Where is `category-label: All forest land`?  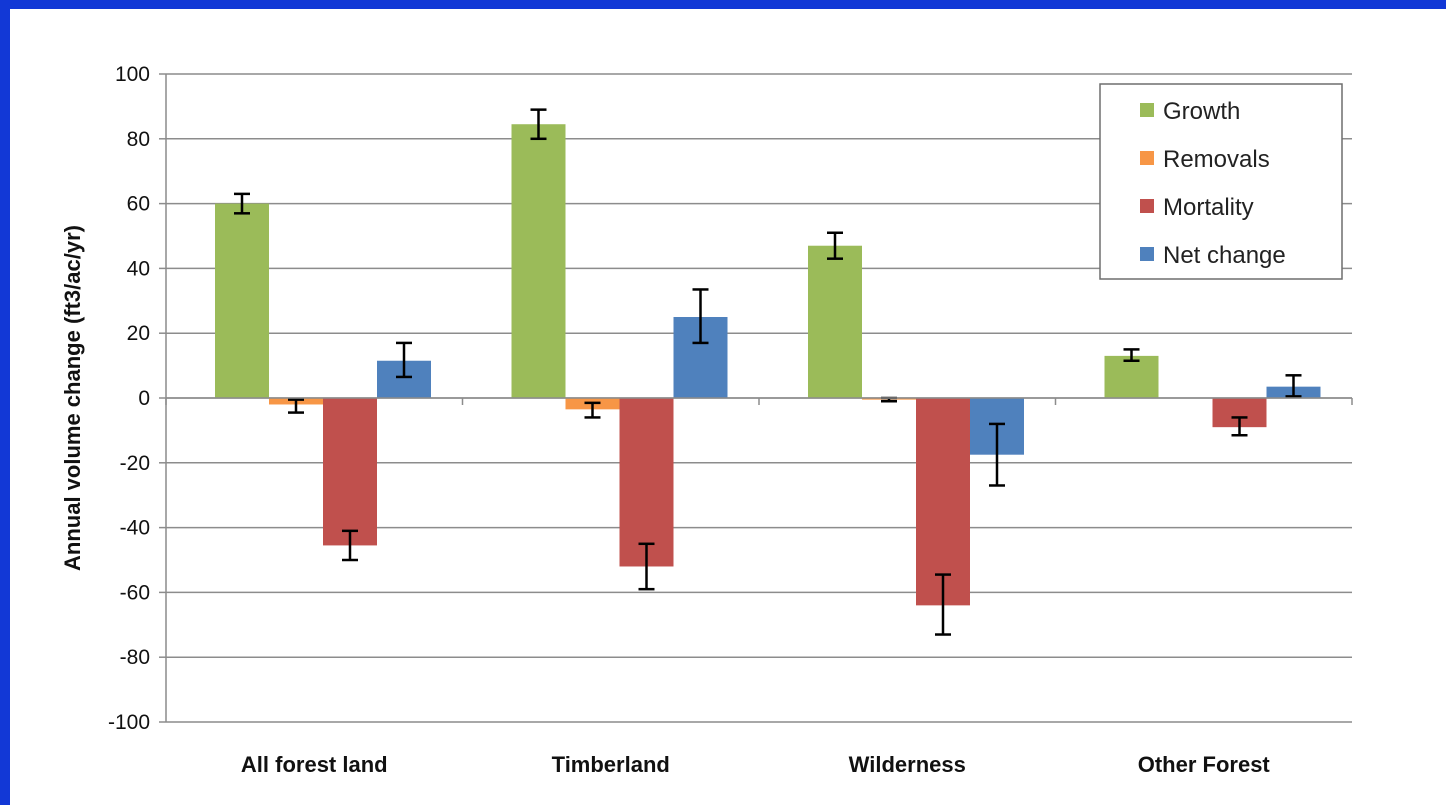 category-label: All forest land is located at coordinates (314, 764).